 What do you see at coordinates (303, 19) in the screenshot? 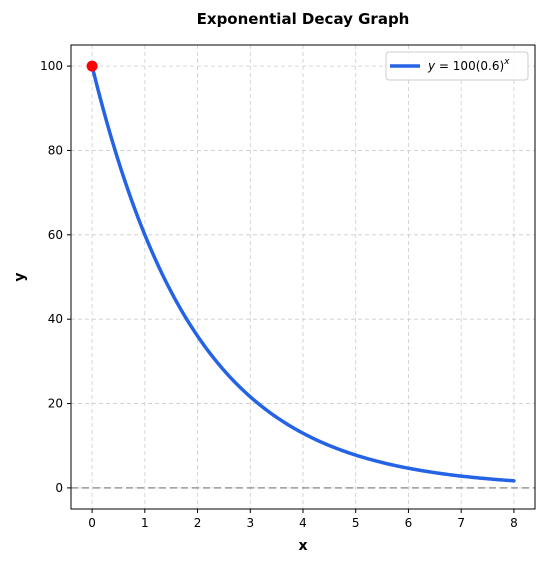
I see `chart-title: Exponential Decay Graph` at bounding box center [303, 19].